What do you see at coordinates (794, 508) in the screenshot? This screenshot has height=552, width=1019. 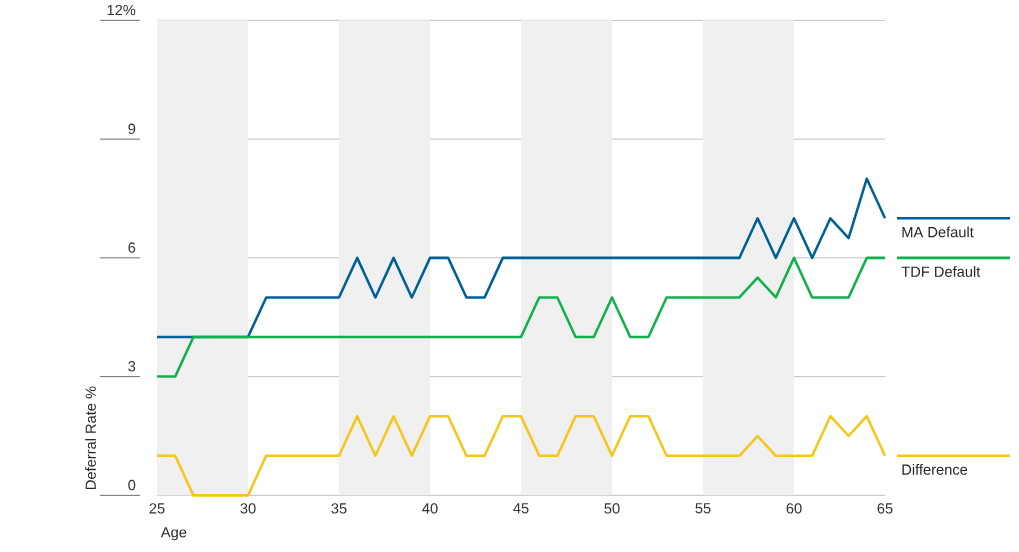 I see `x-tick-label: 60` at bounding box center [794, 508].